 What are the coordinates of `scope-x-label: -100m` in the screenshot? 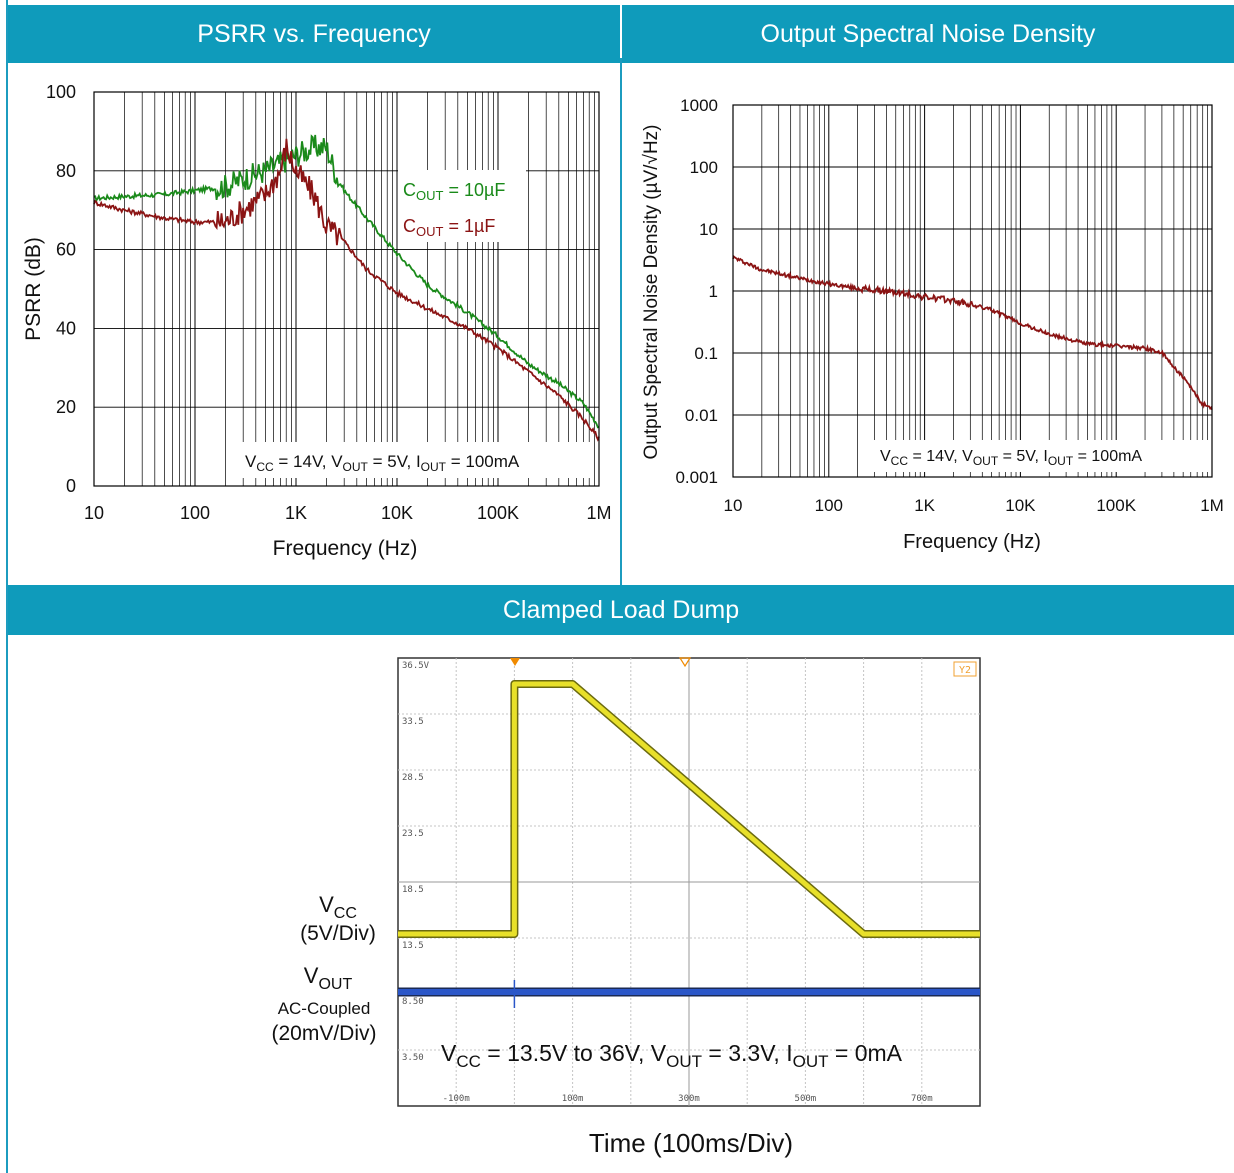 It's located at (456, 1099).